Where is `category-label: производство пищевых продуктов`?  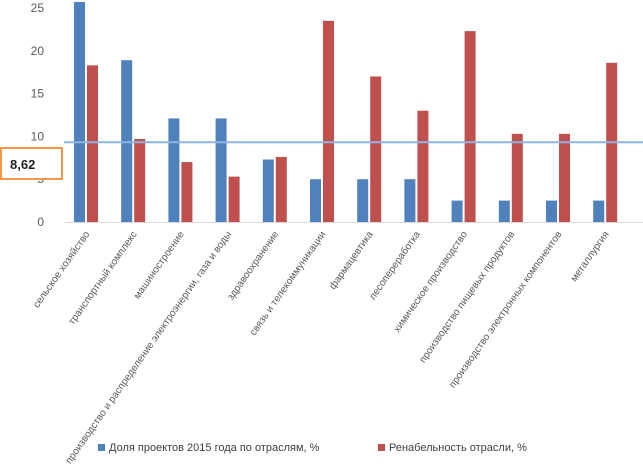
category-label: производство пищевых продуктов is located at coordinates (468, 297).